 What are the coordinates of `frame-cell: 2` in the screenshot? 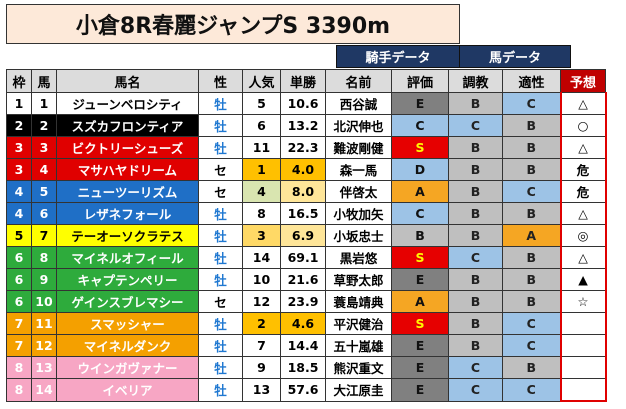 It's located at (19, 125).